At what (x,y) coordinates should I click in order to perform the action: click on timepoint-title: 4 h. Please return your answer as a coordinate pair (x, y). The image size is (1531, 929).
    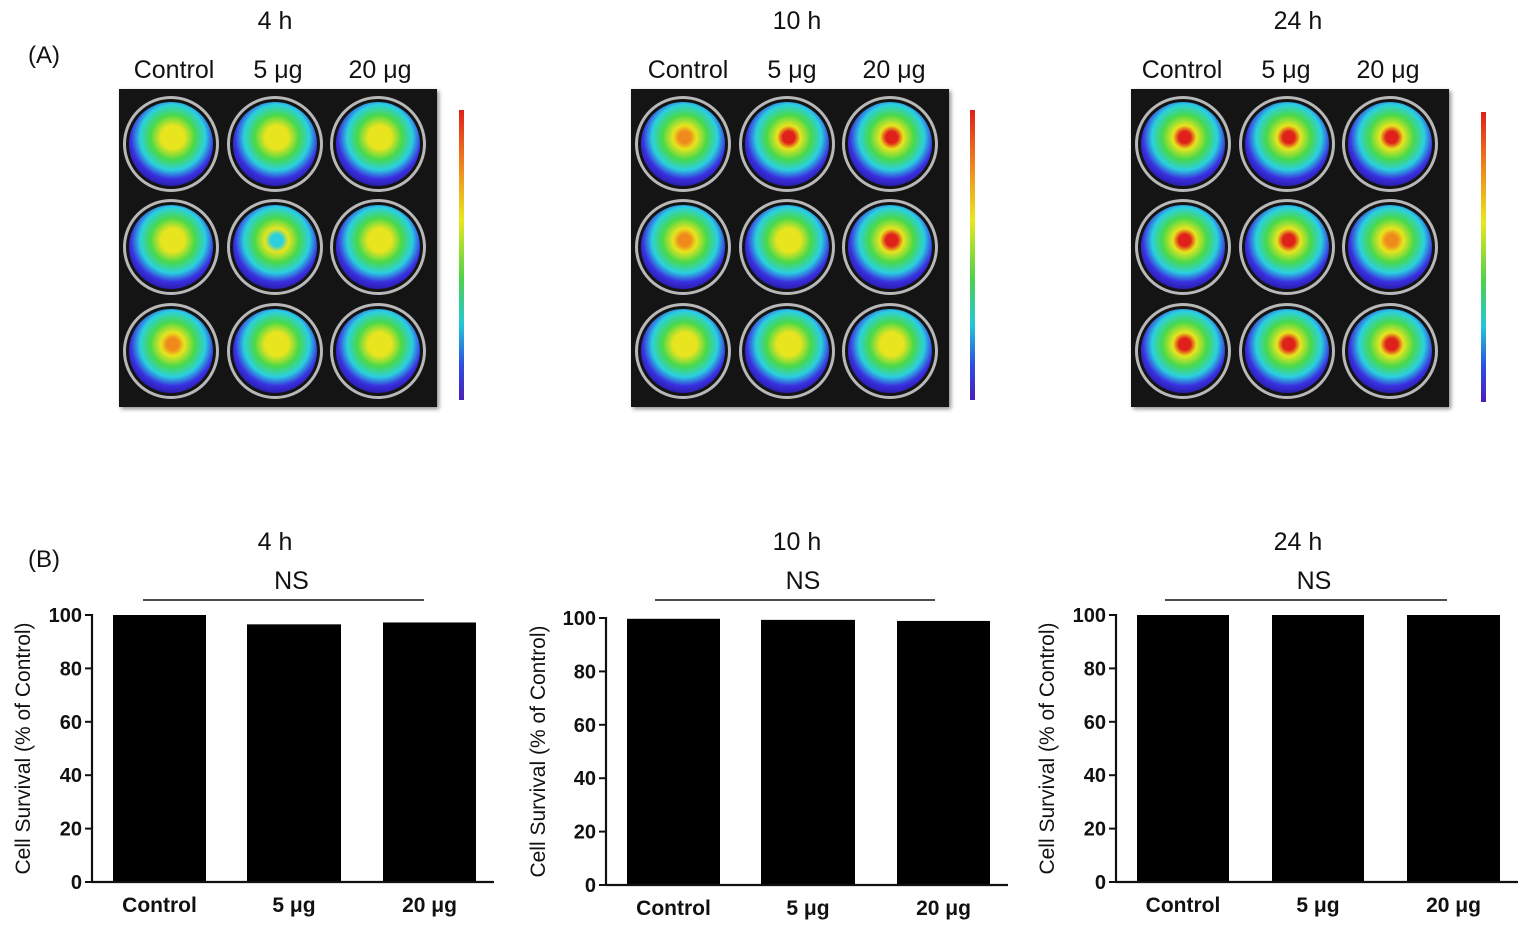
    Looking at the image, I should click on (275, 21).